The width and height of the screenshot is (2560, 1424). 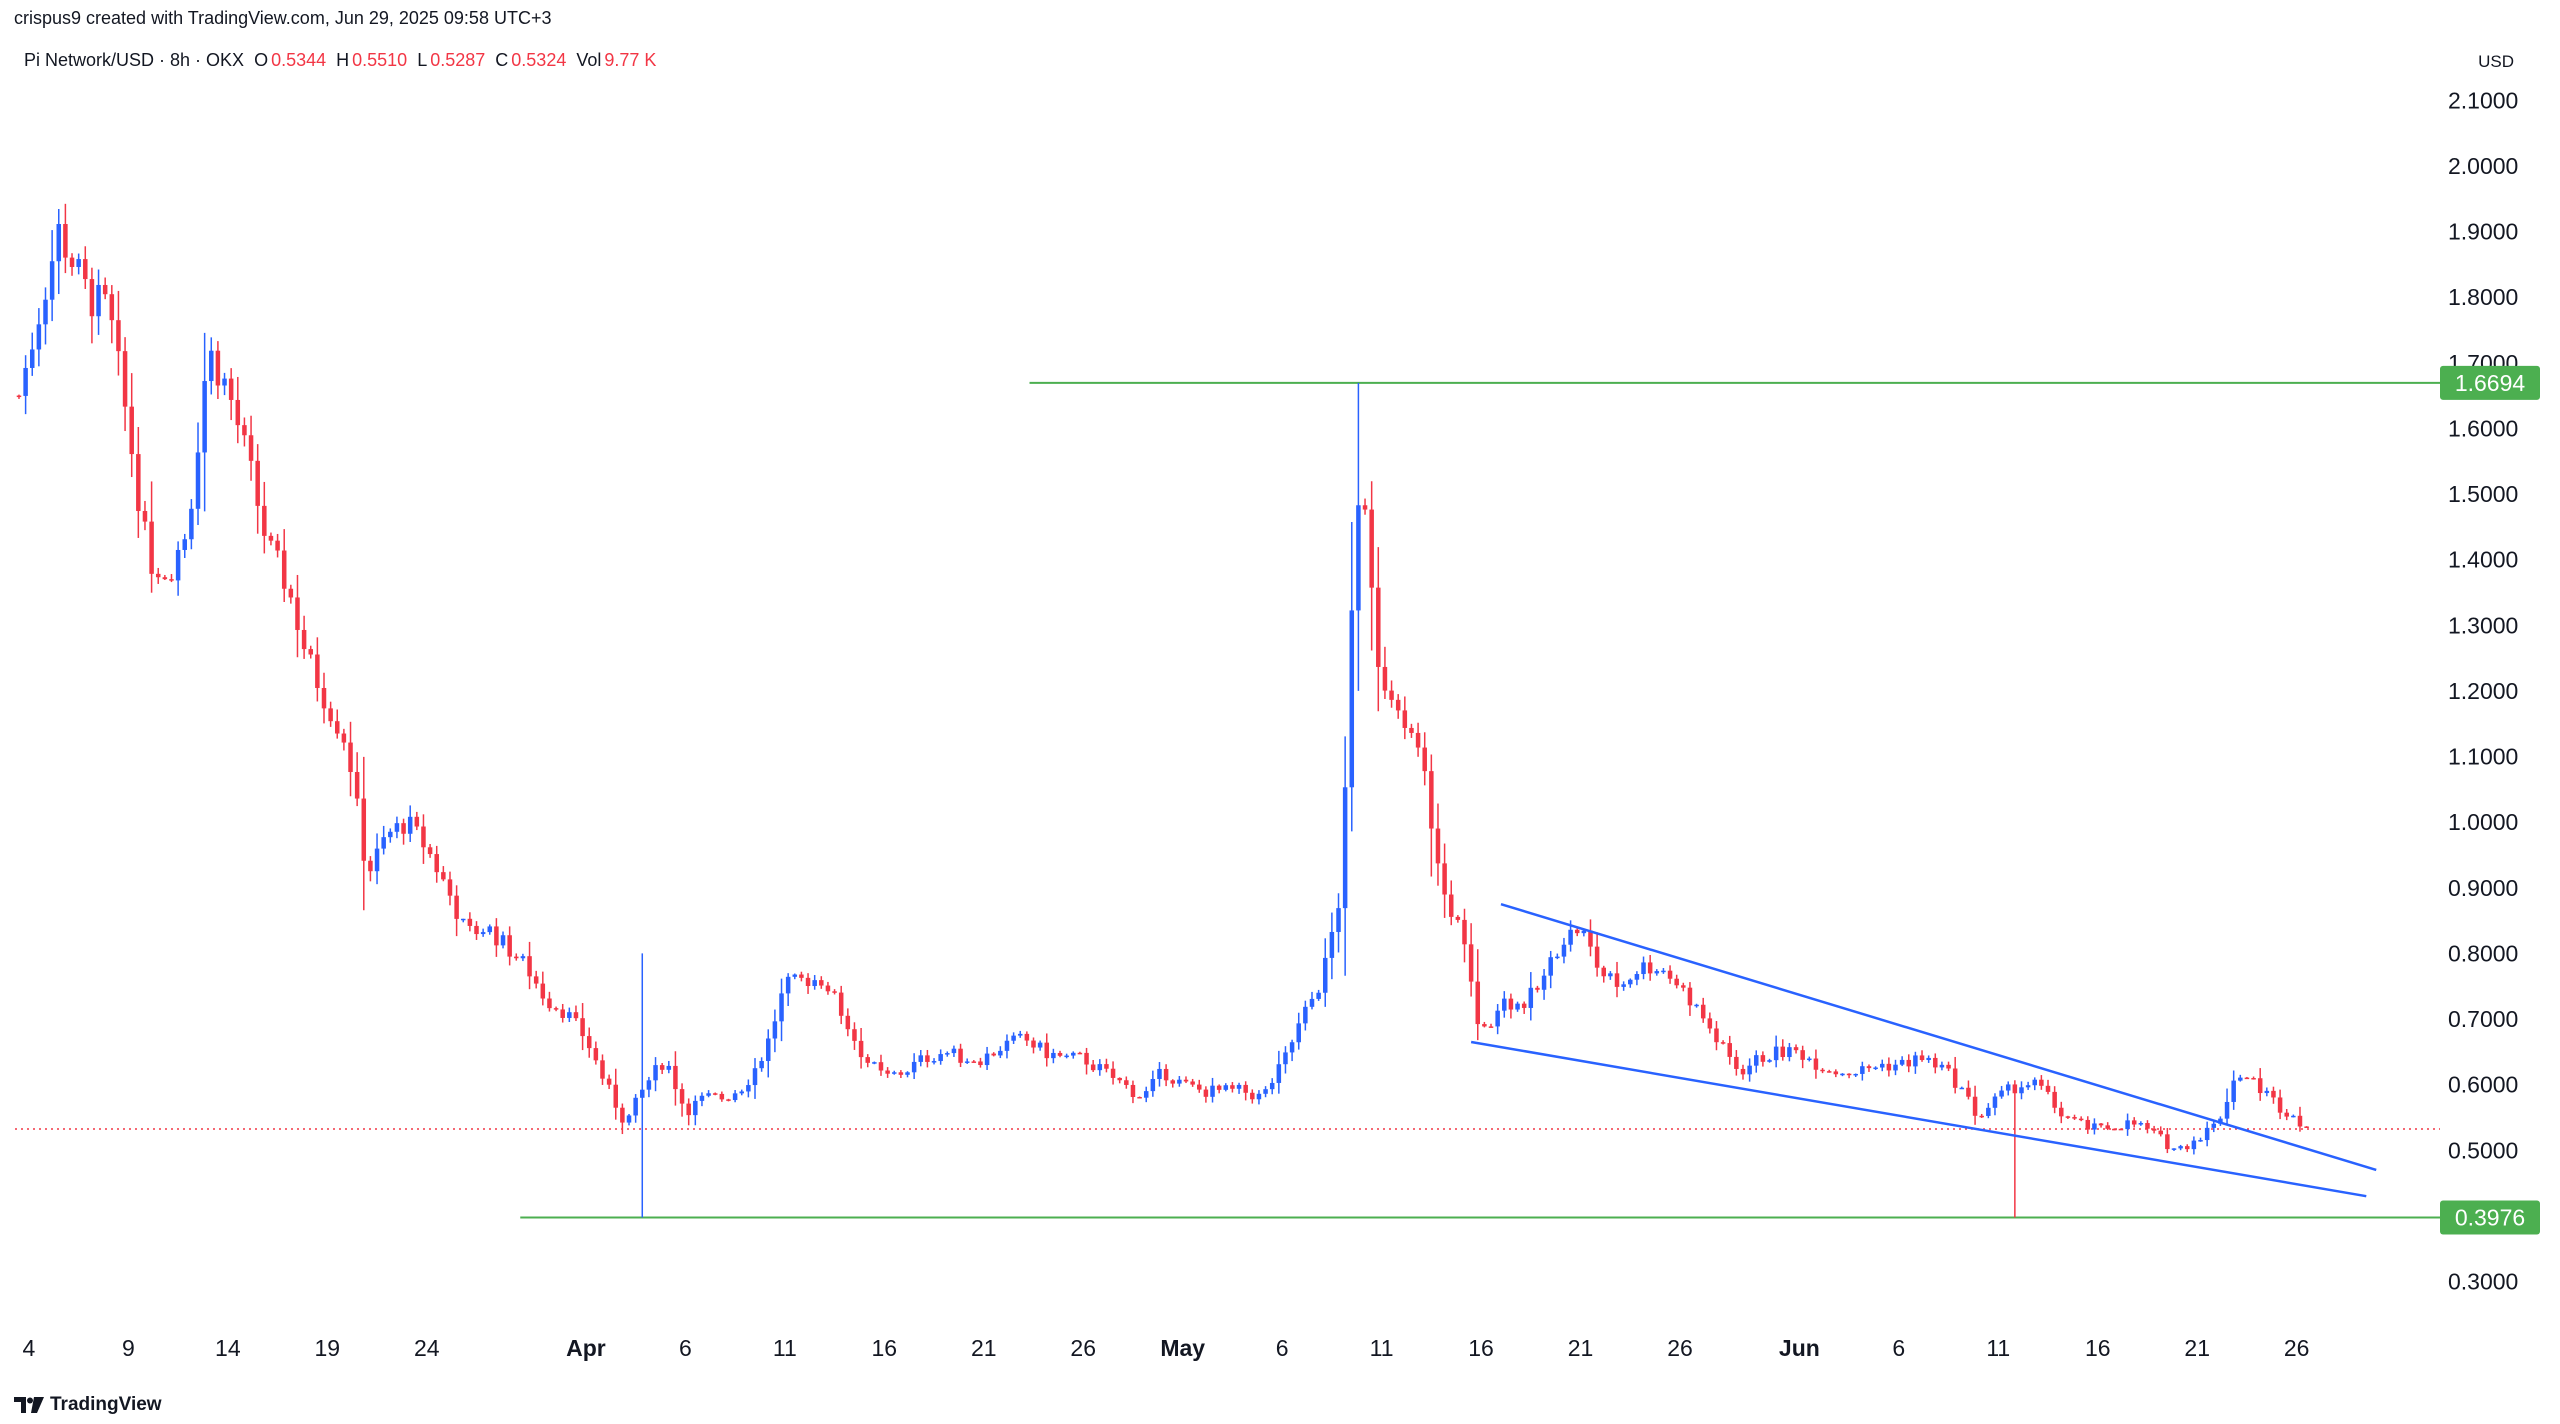 I want to click on x-tick-label: Apr, so click(x=586, y=1348).